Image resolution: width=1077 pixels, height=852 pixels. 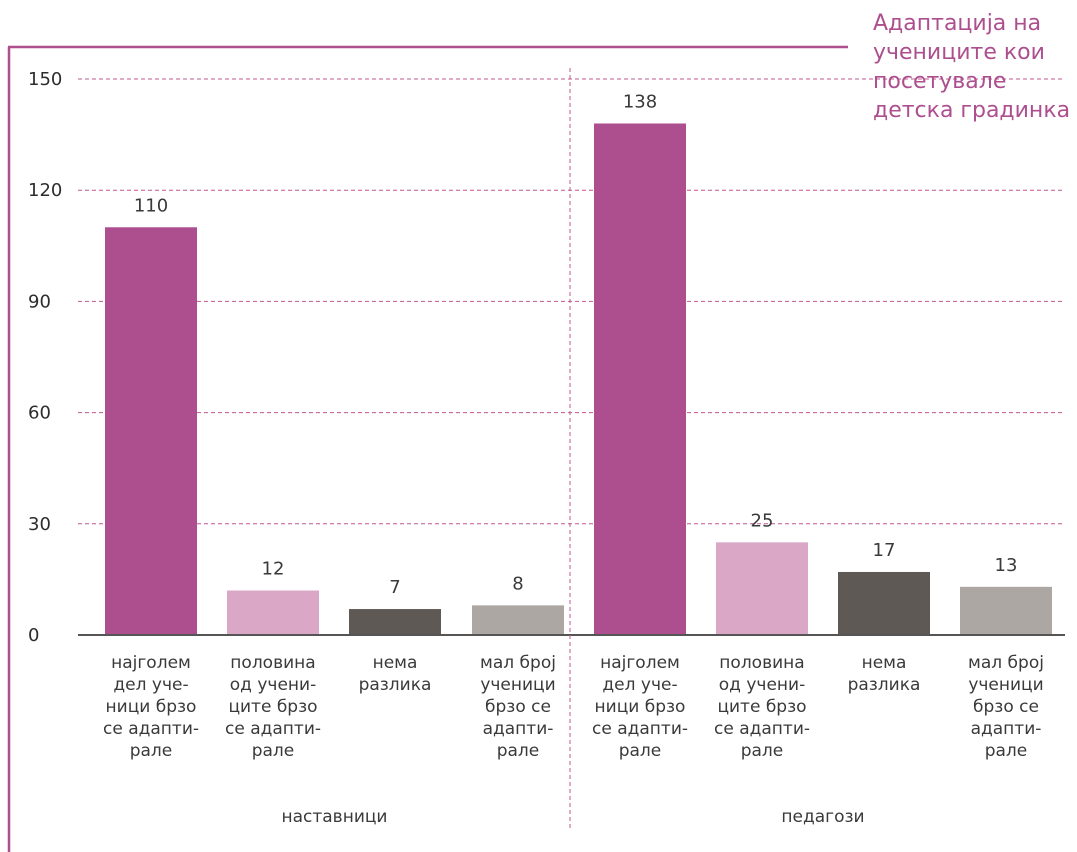 I want to click on y-tick-label: 60, so click(x=39, y=413).